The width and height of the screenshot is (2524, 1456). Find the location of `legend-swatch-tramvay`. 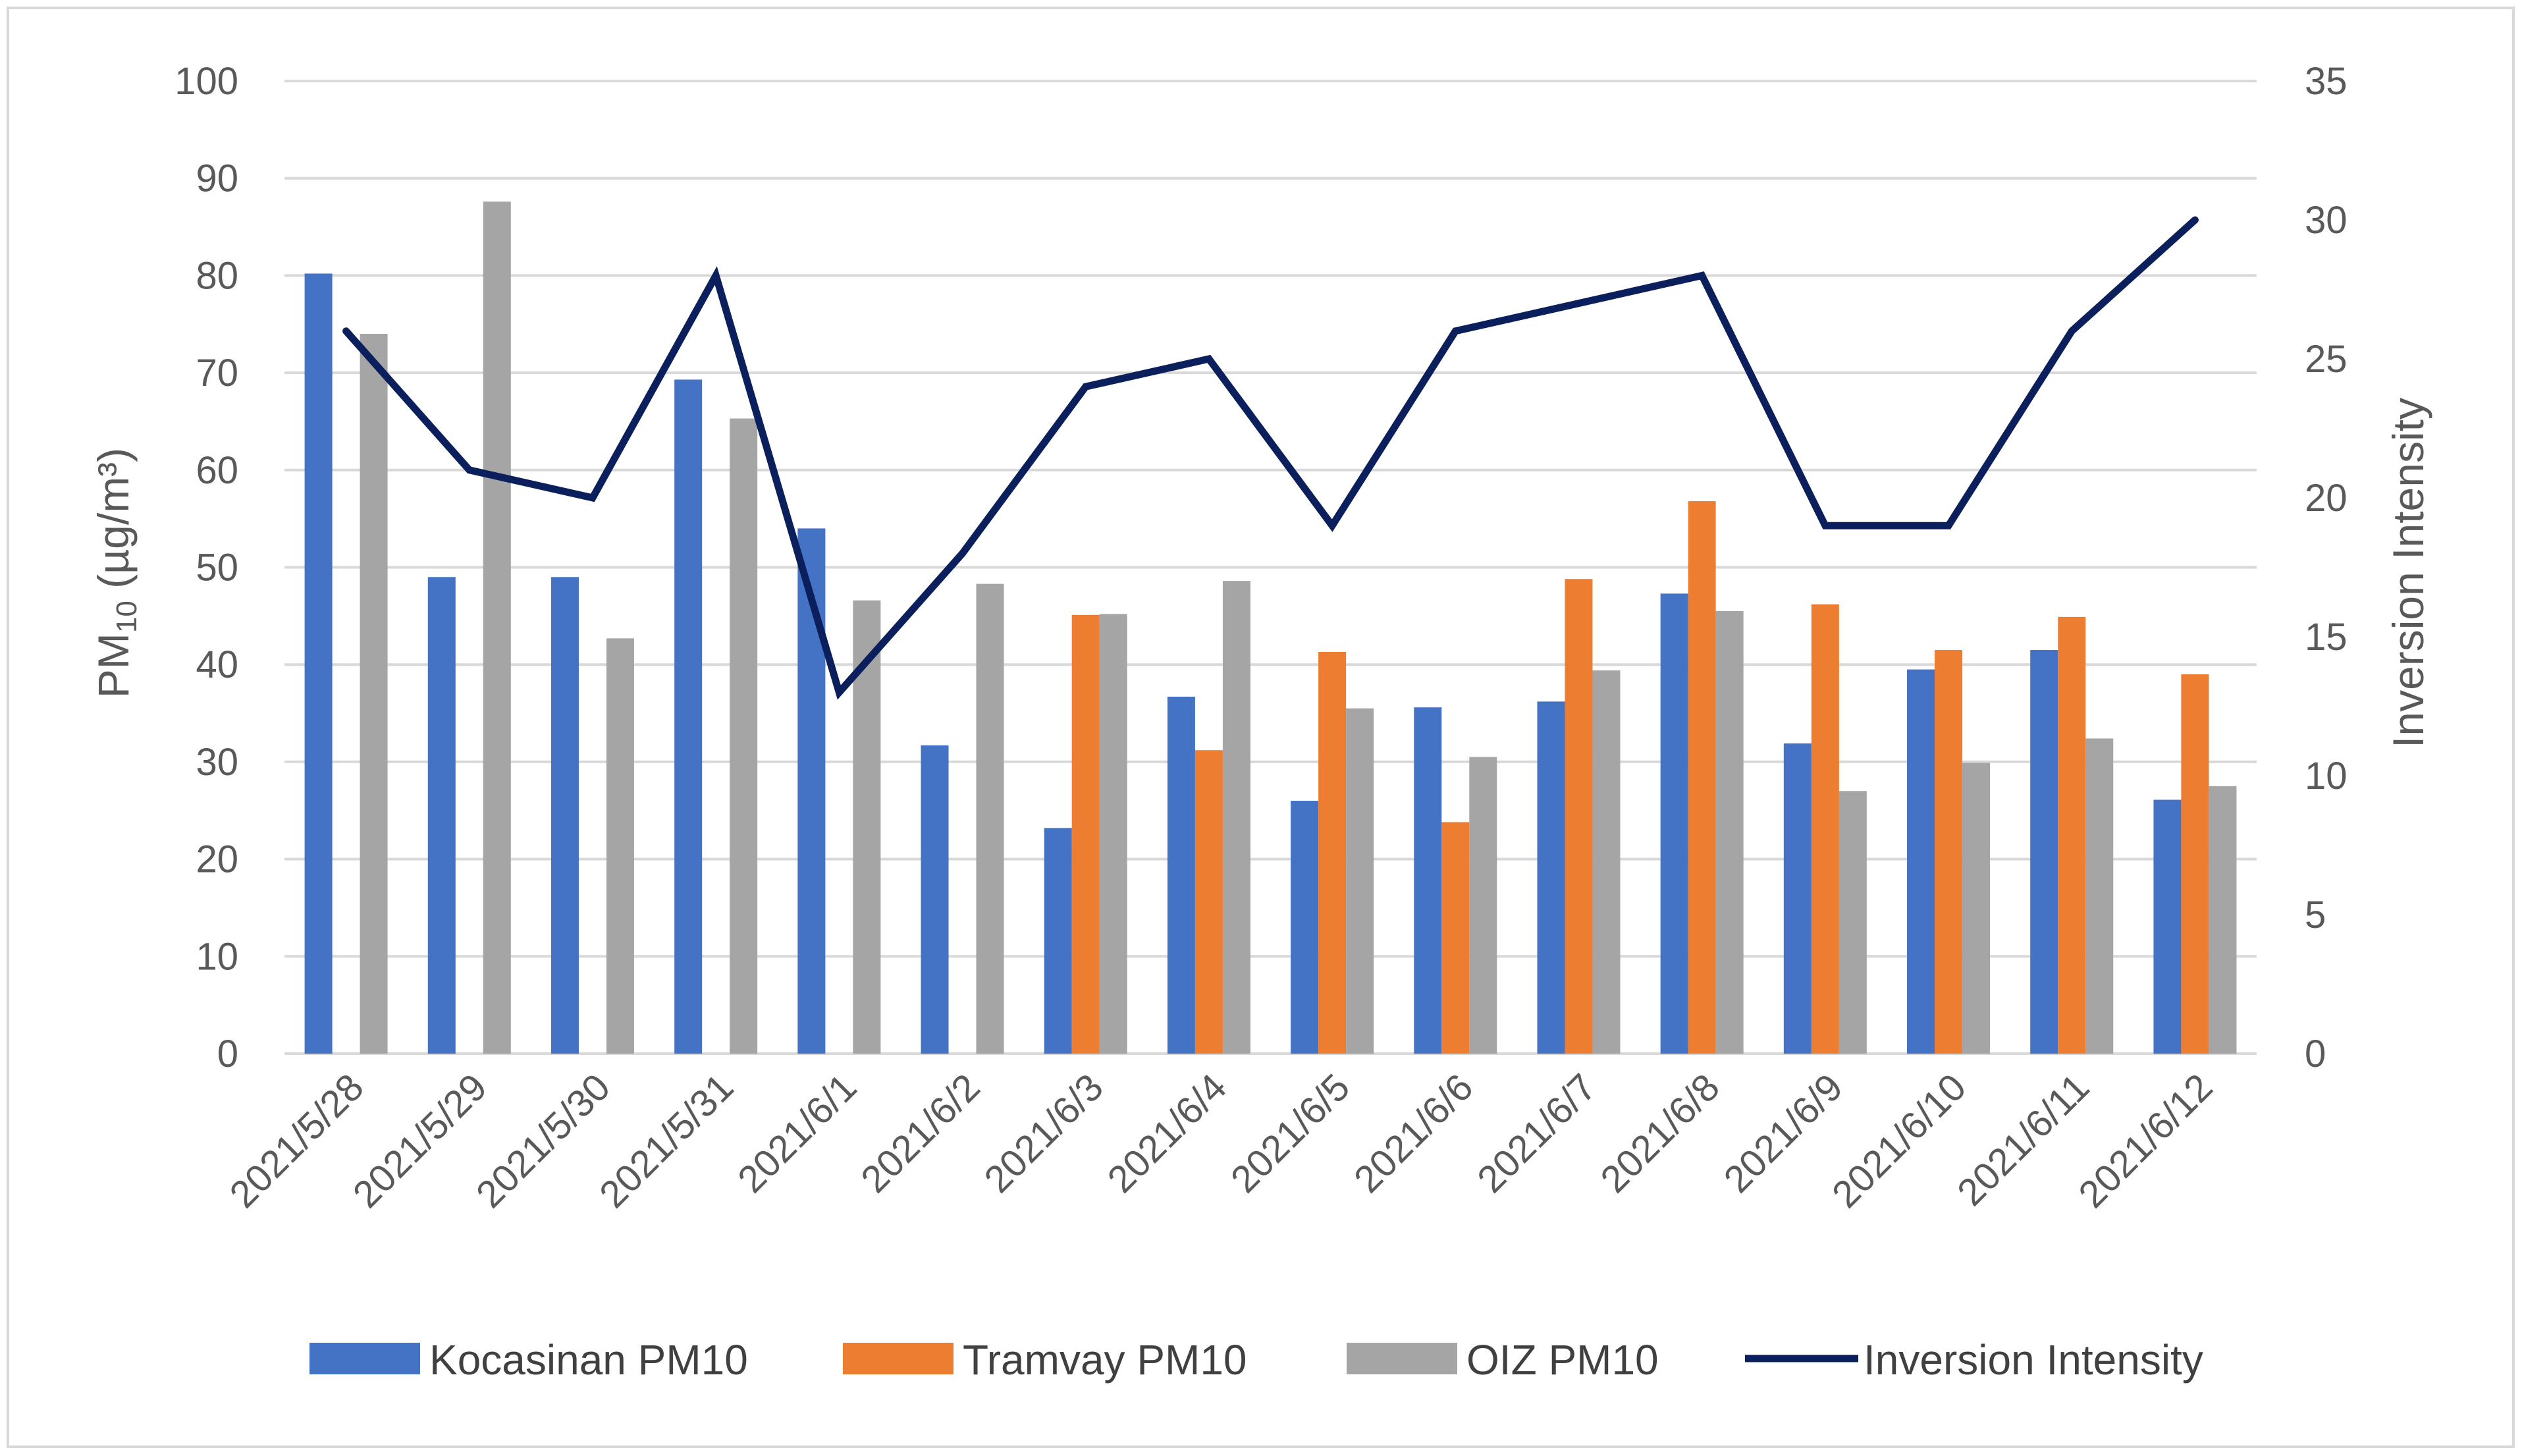

legend-swatch-tramvay is located at coordinates (898, 1358).